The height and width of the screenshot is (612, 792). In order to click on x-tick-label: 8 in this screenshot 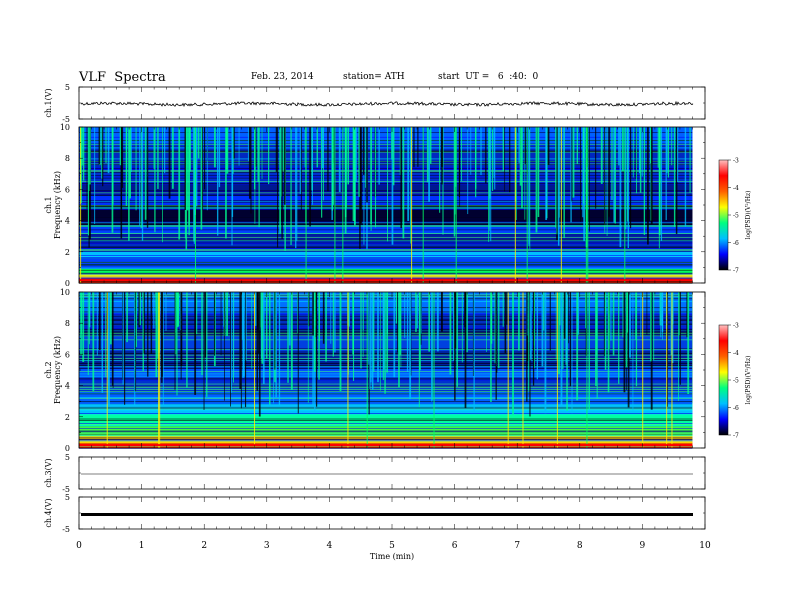, I will do `click(580, 546)`.